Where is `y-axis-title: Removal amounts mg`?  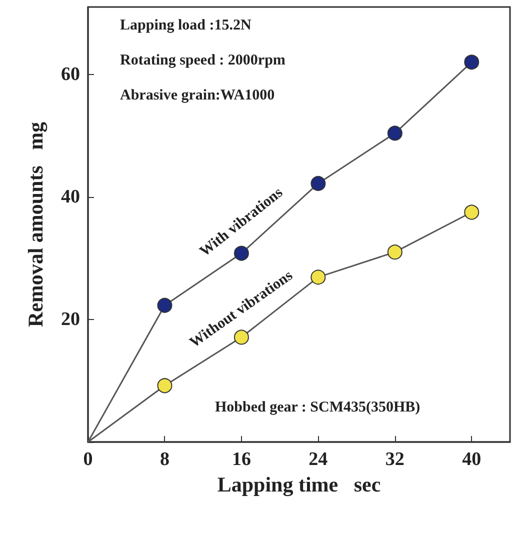
y-axis-title: Removal amounts mg is located at coordinates (36, 224).